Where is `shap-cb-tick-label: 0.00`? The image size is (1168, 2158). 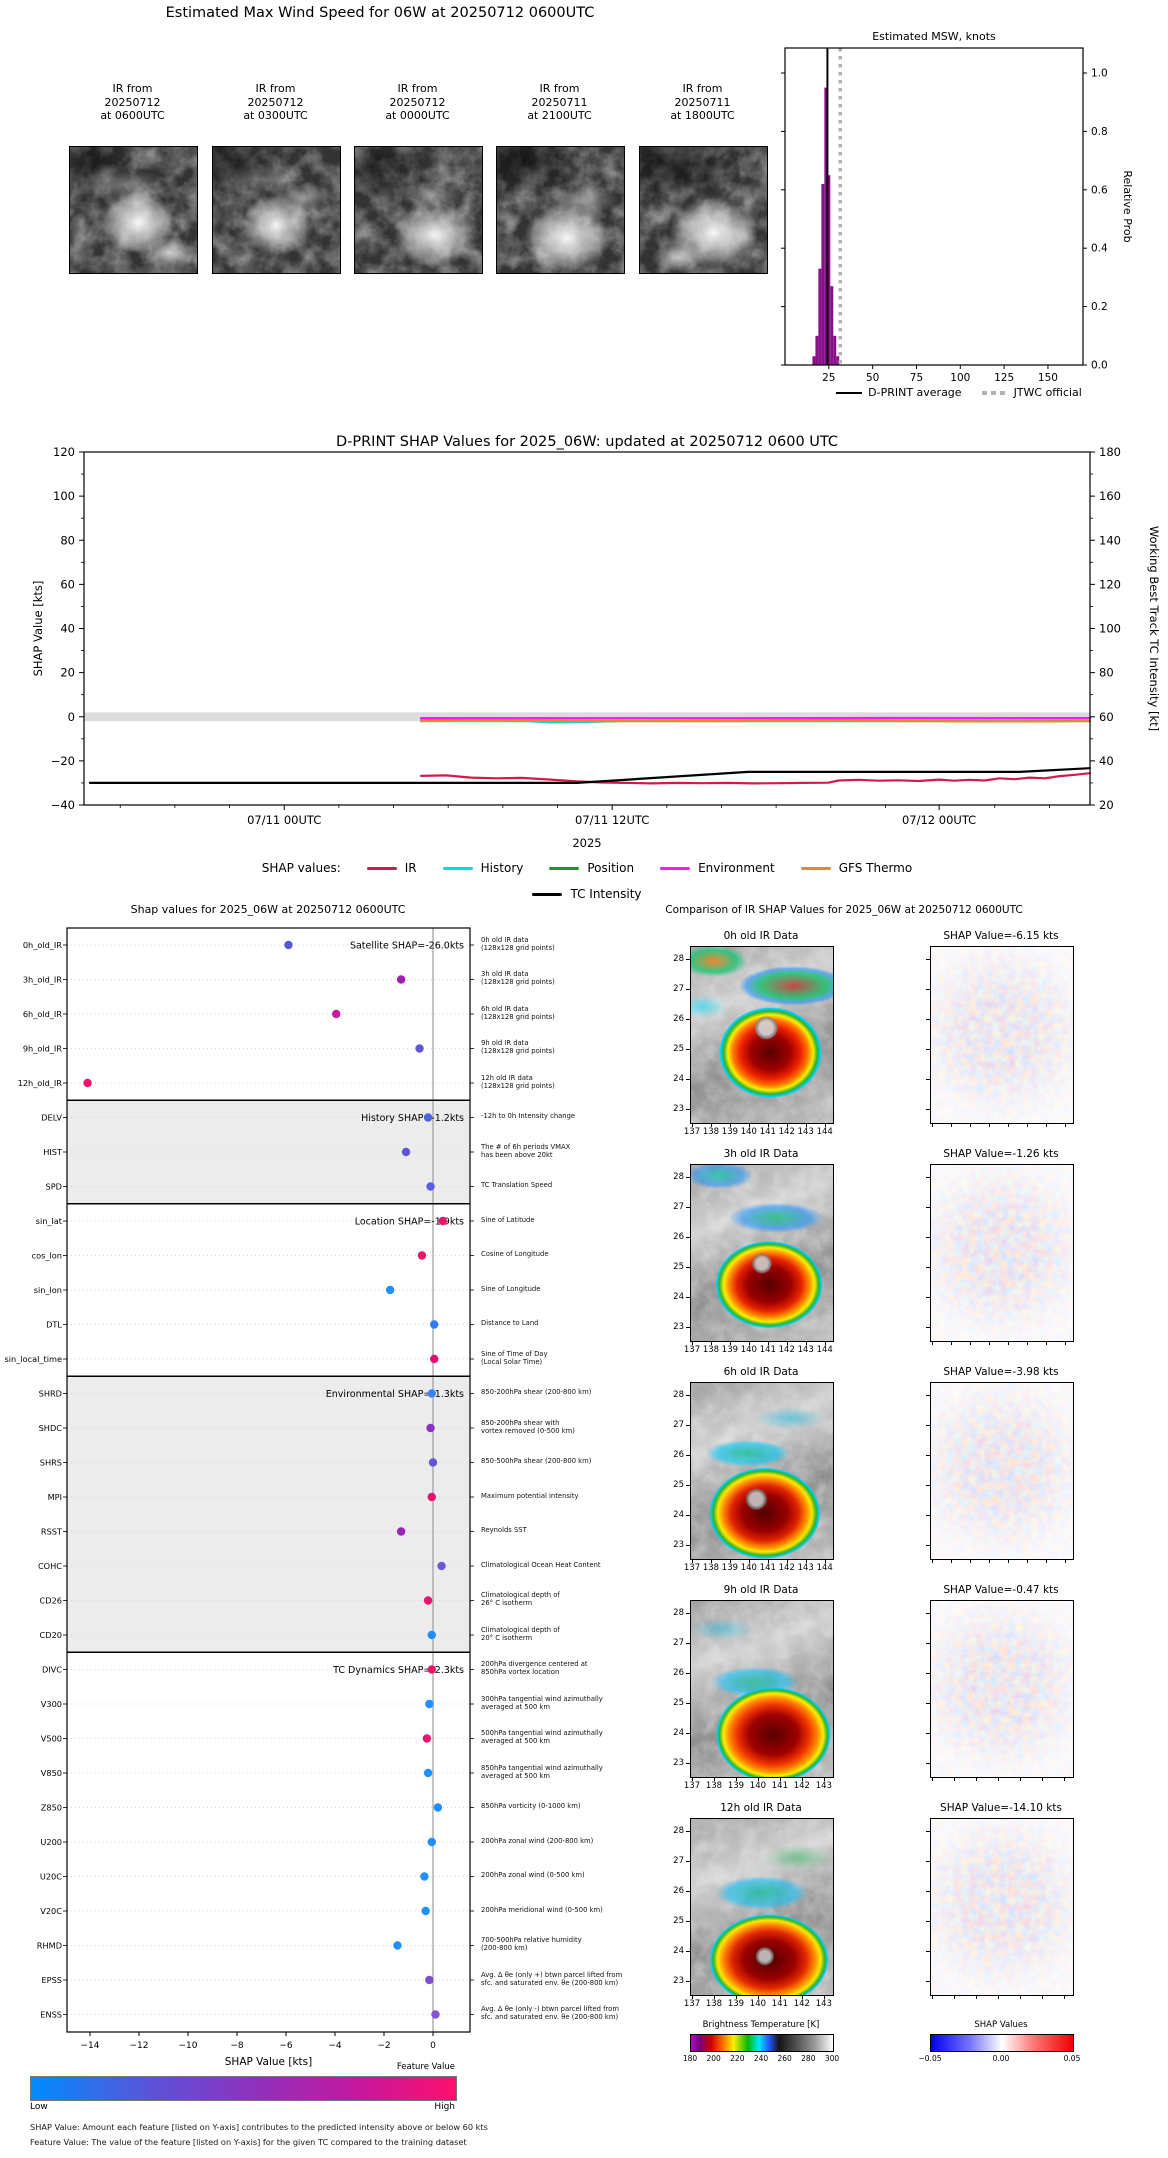 shap-cb-tick-label: 0.00 is located at coordinates (1001, 2058).